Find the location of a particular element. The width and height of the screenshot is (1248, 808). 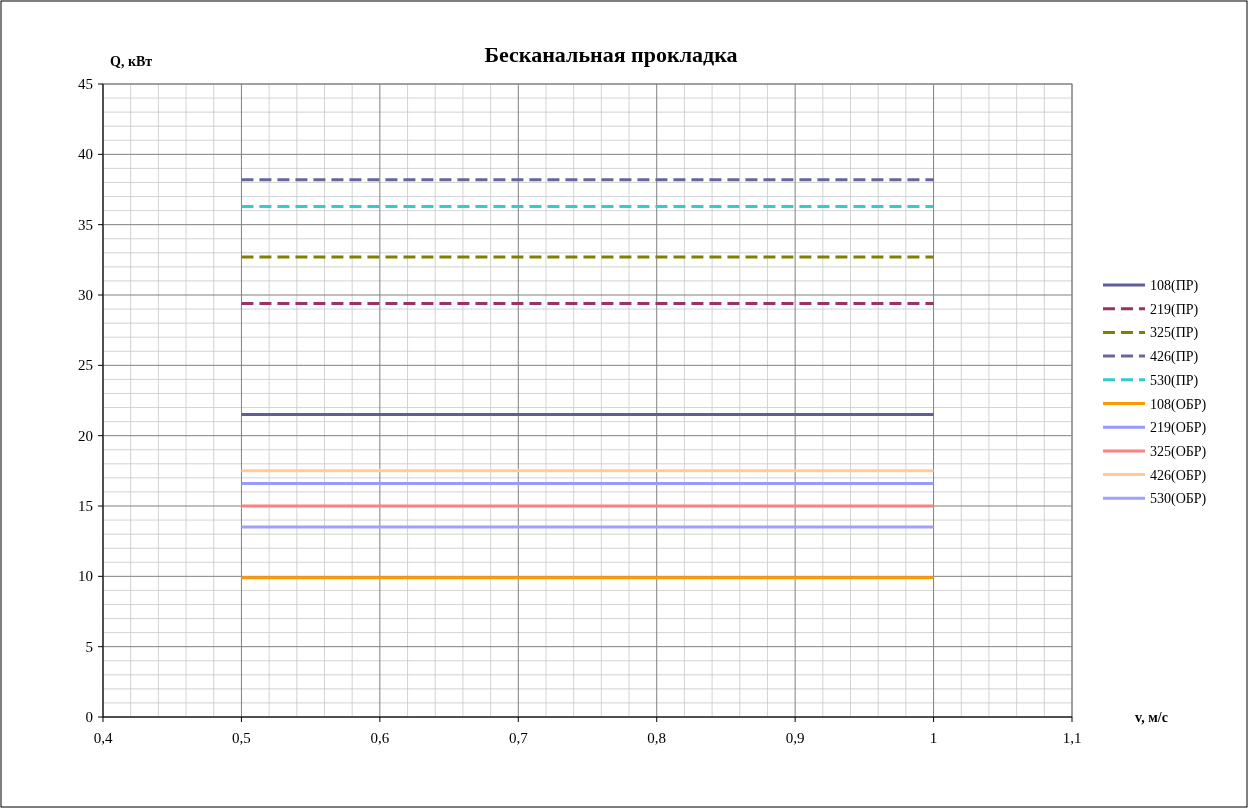

y-tick-label: 40 is located at coordinates (85, 154).